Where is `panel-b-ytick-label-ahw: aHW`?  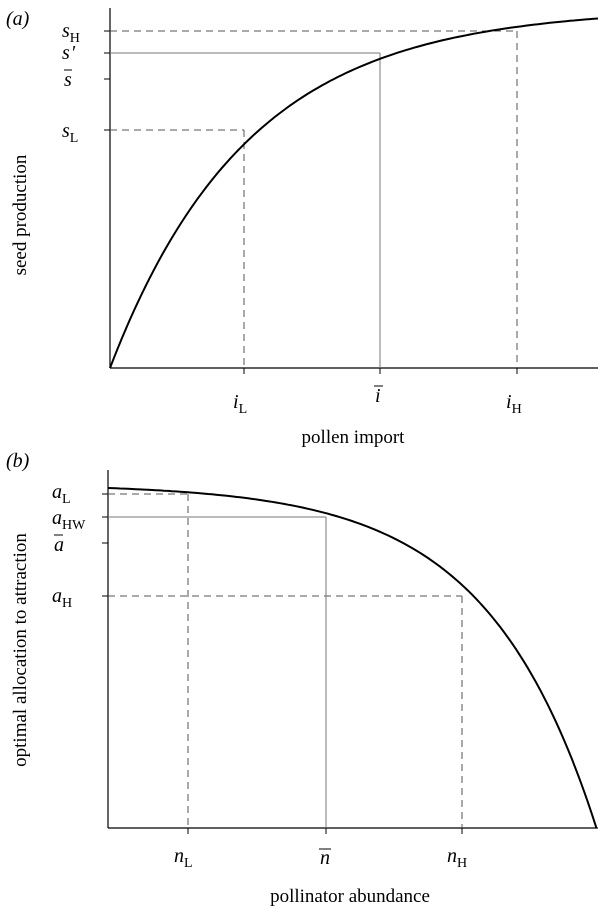 panel-b-ytick-label-ahw: aHW is located at coordinates (69, 520).